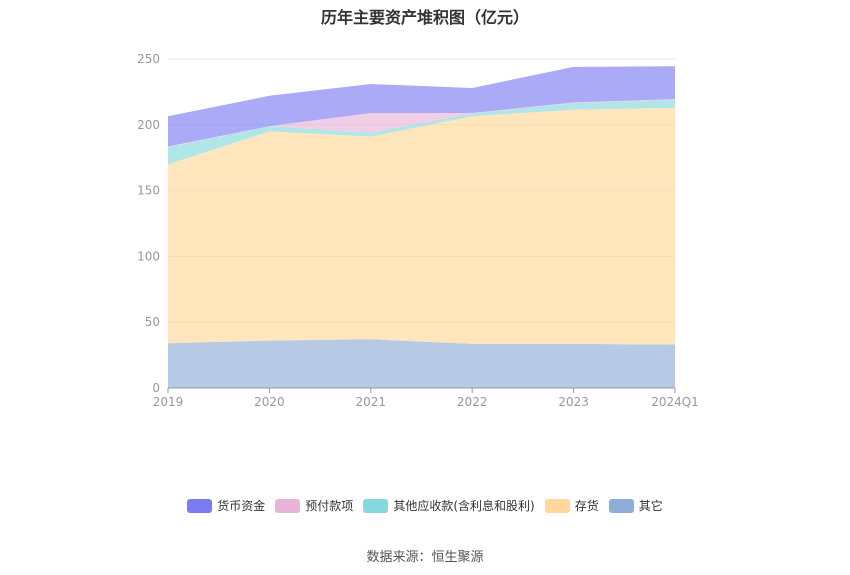 Image resolution: width=850 pixels, height=575 pixels. I want to click on x-tick-label: 2020, so click(269, 402).